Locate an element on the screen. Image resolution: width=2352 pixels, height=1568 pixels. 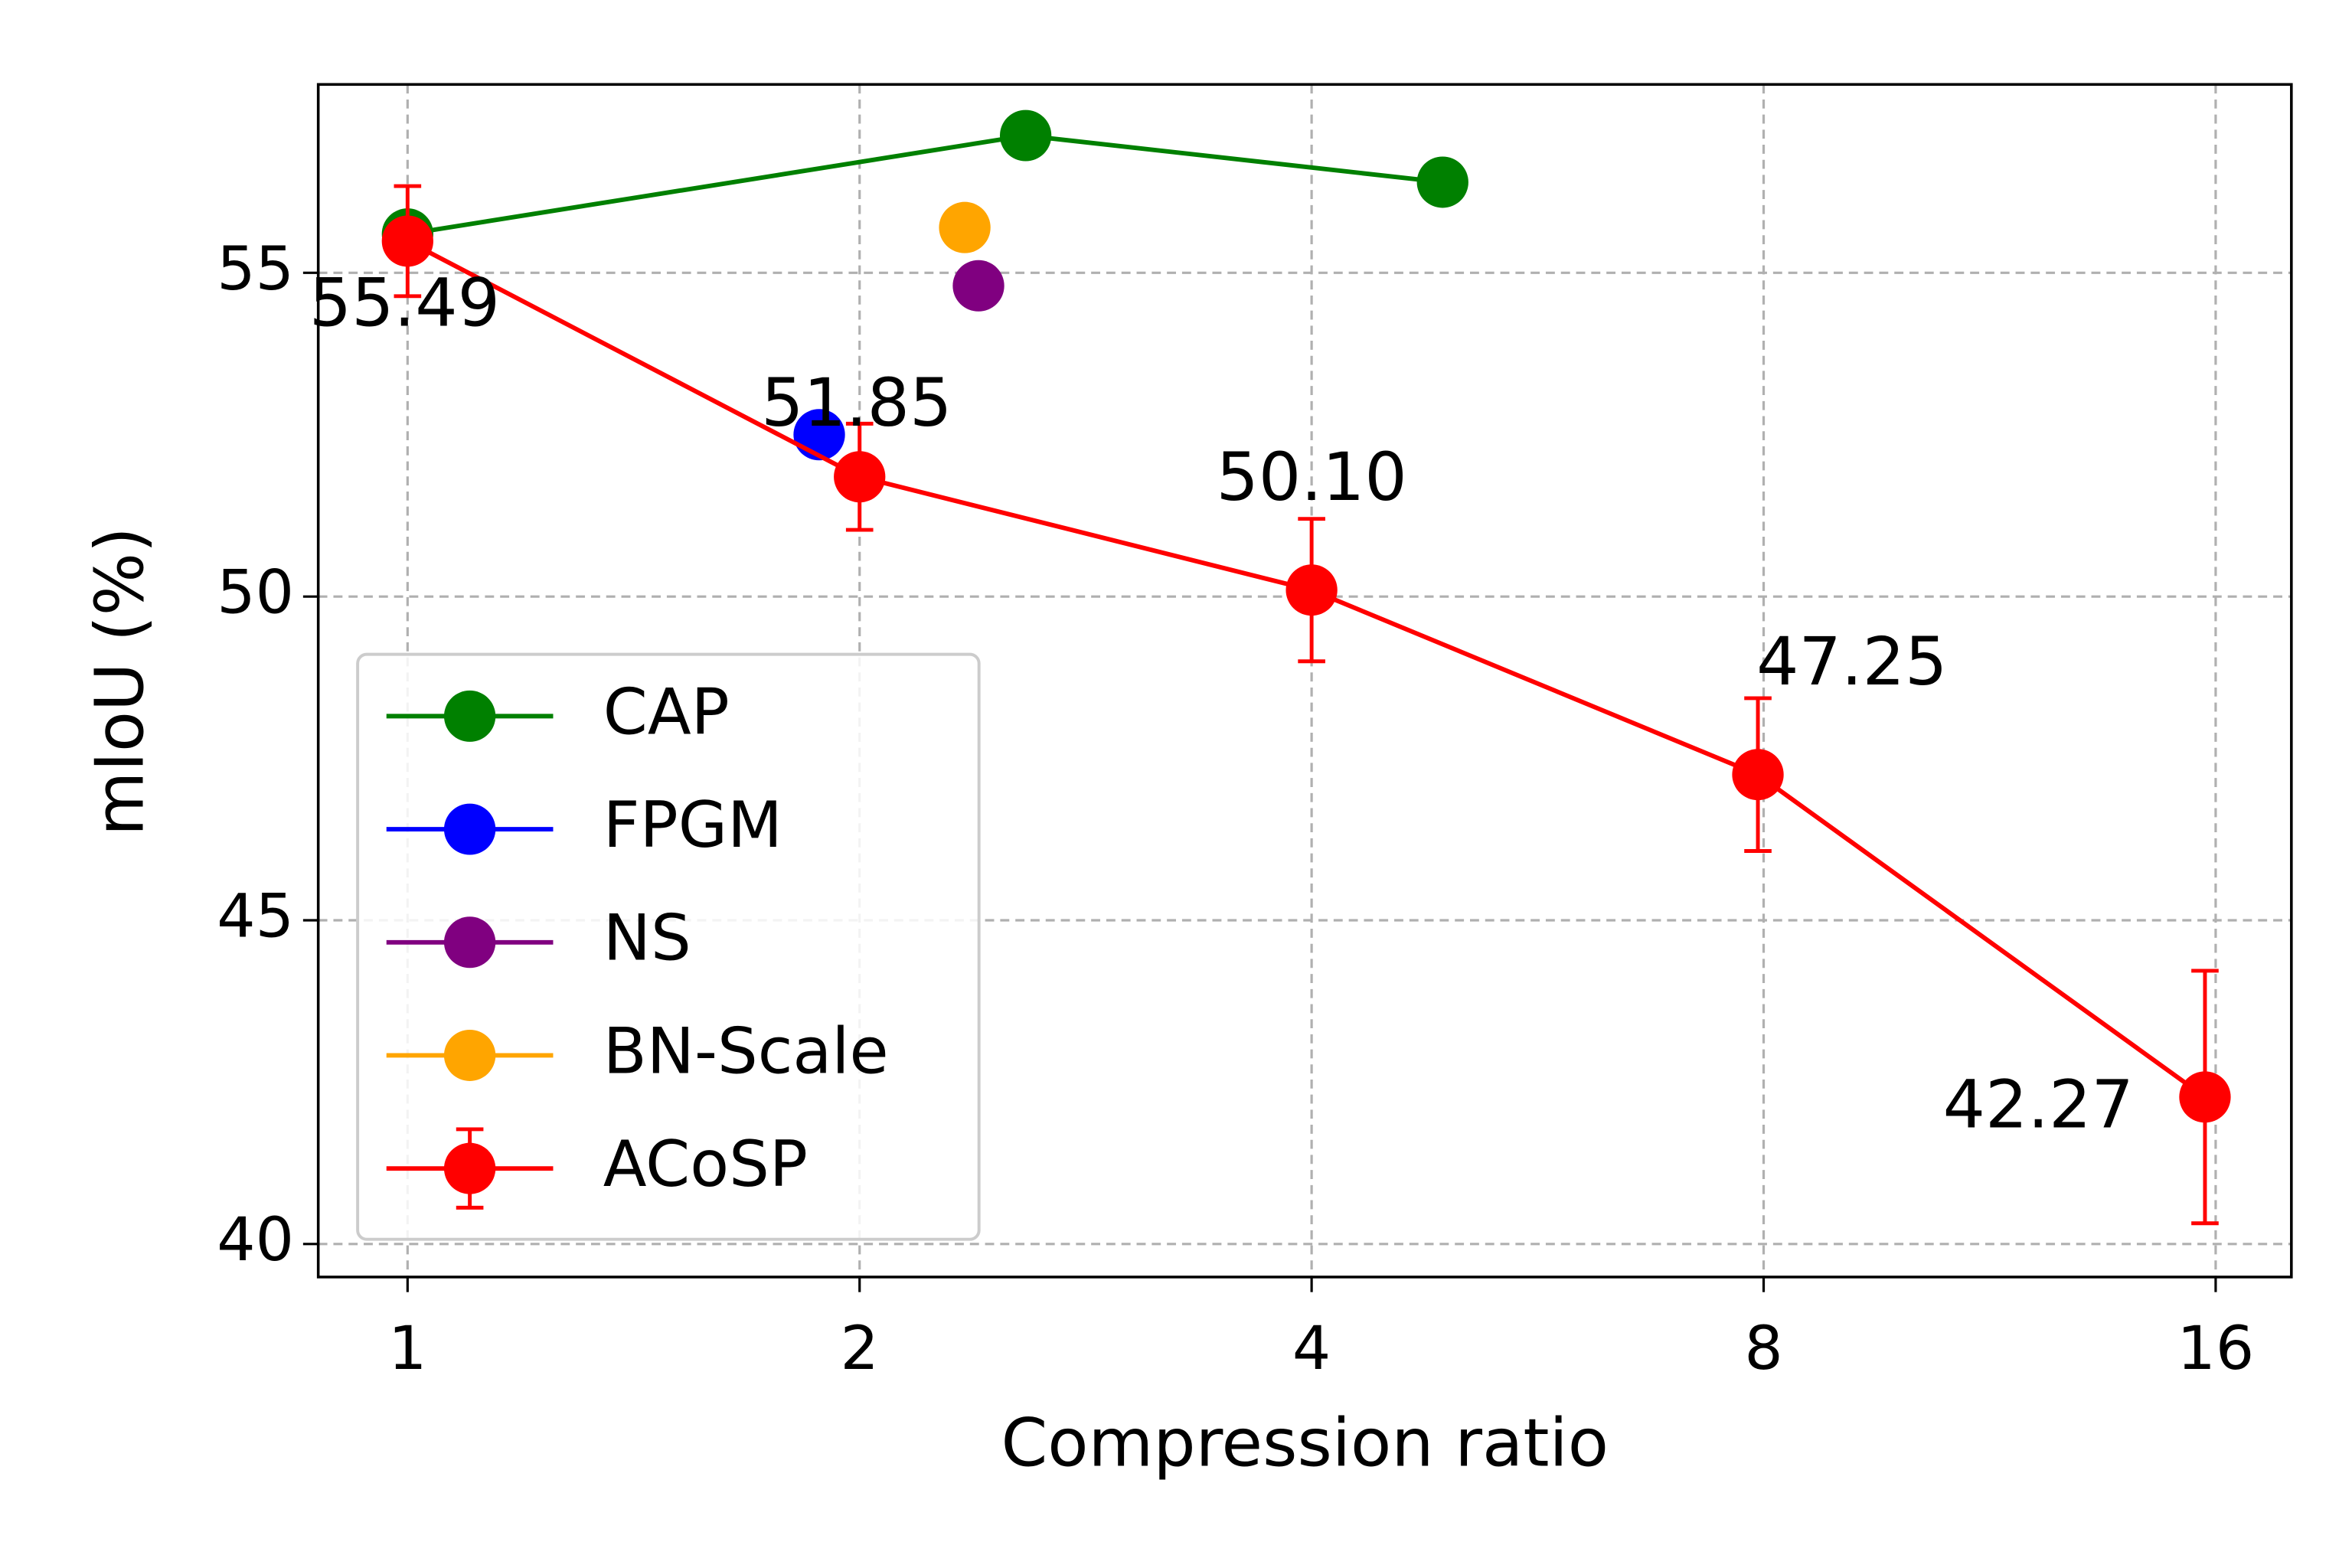
value-label: 55.49 is located at coordinates (404, 303).